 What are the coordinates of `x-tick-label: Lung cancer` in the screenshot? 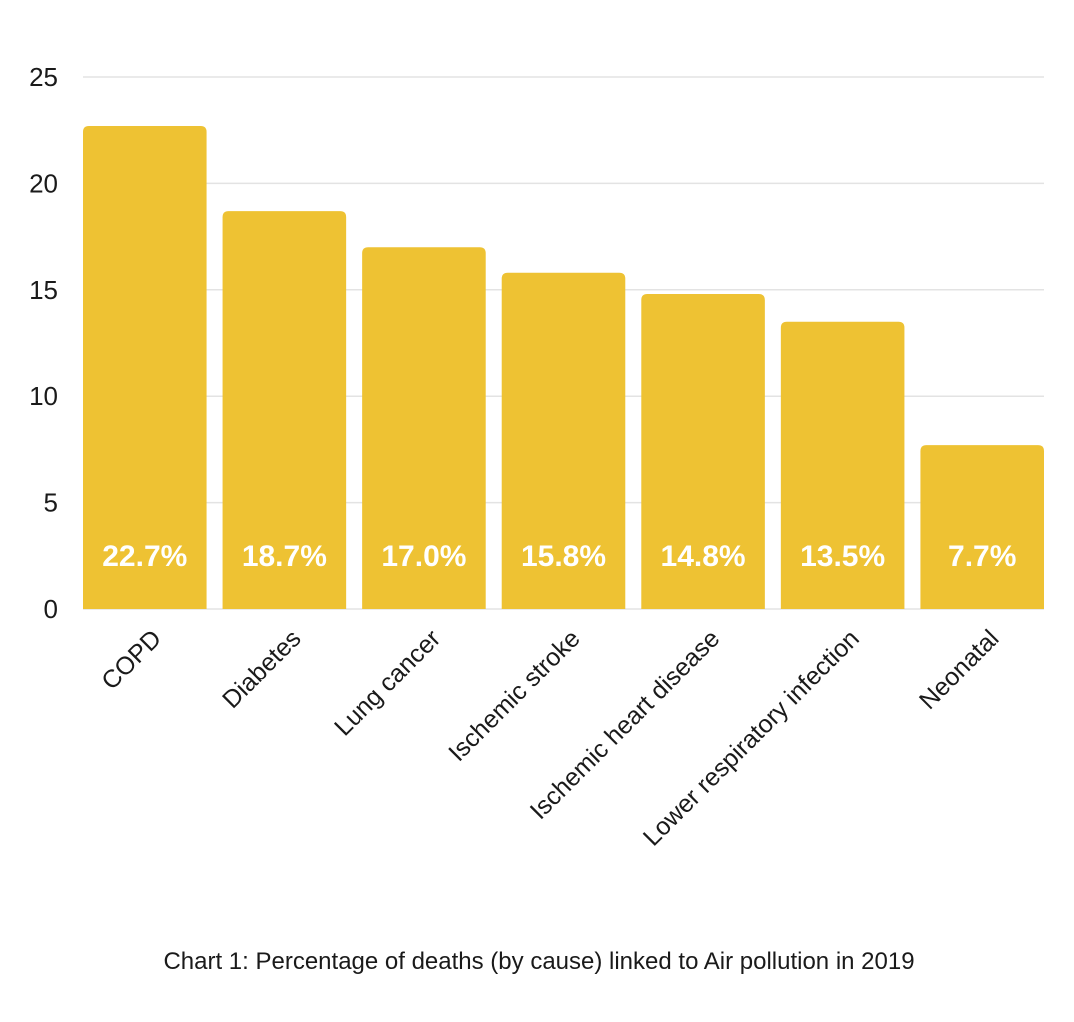 It's located at (387, 682).